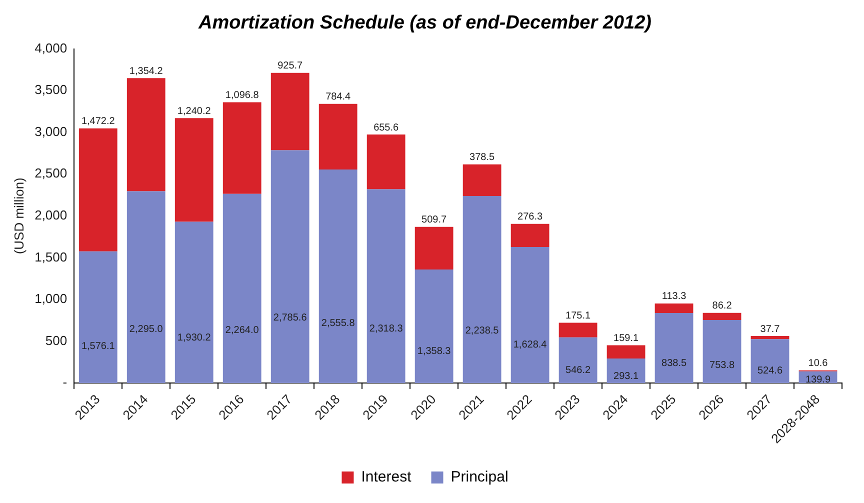 Image resolution: width=864 pixels, height=503 pixels. What do you see at coordinates (386, 477) in the screenshot?
I see `legend-label: Interest` at bounding box center [386, 477].